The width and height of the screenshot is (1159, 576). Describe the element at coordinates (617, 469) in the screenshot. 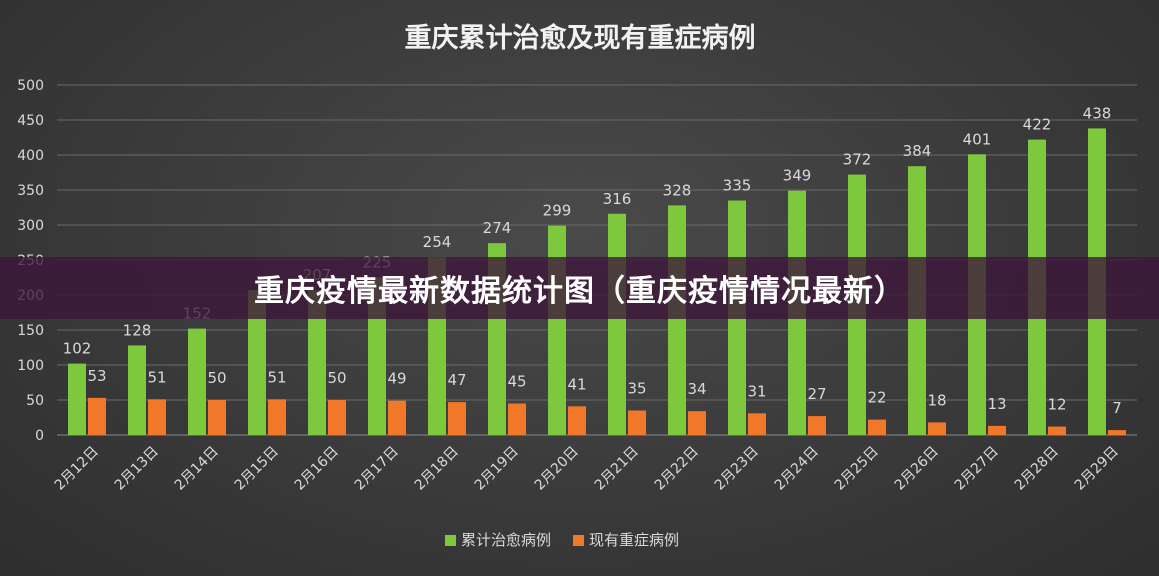

I see `x-tick-label: 2月21日` at that location.